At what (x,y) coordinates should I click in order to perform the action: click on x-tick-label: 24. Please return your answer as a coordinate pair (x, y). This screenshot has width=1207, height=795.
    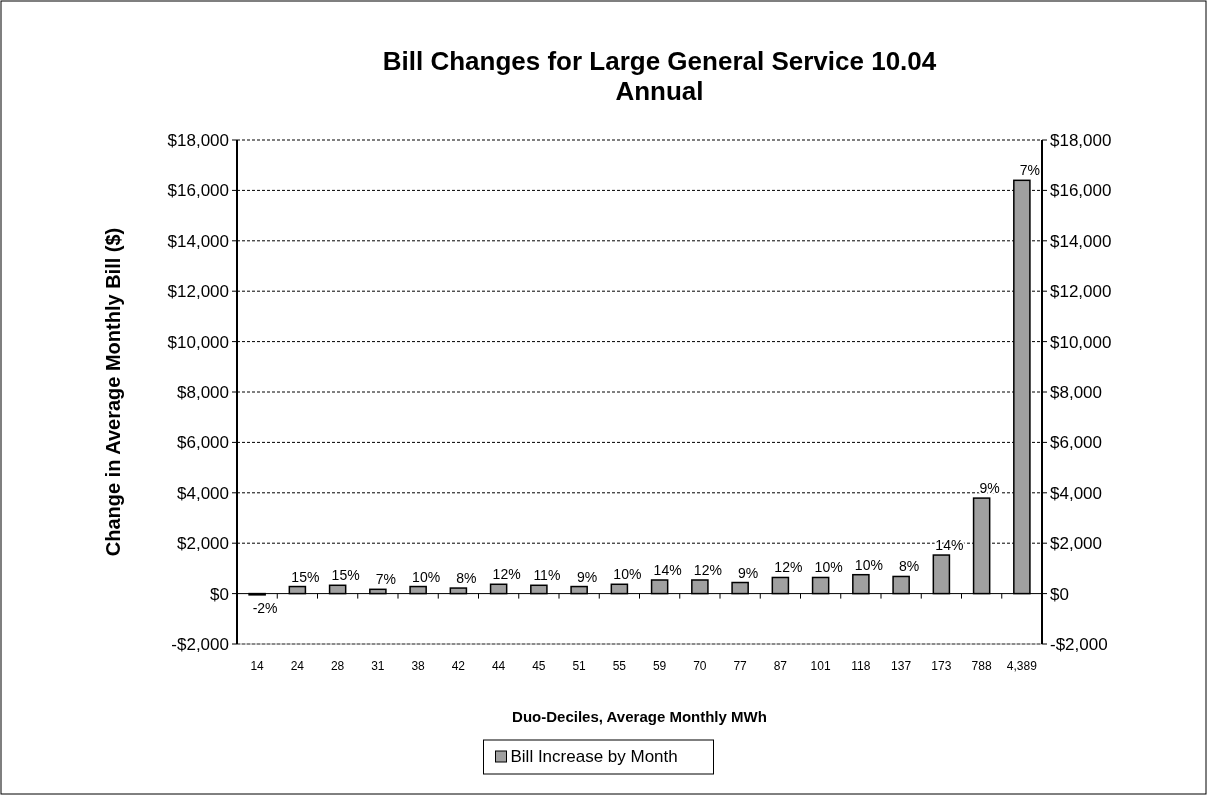
    Looking at the image, I should click on (297, 666).